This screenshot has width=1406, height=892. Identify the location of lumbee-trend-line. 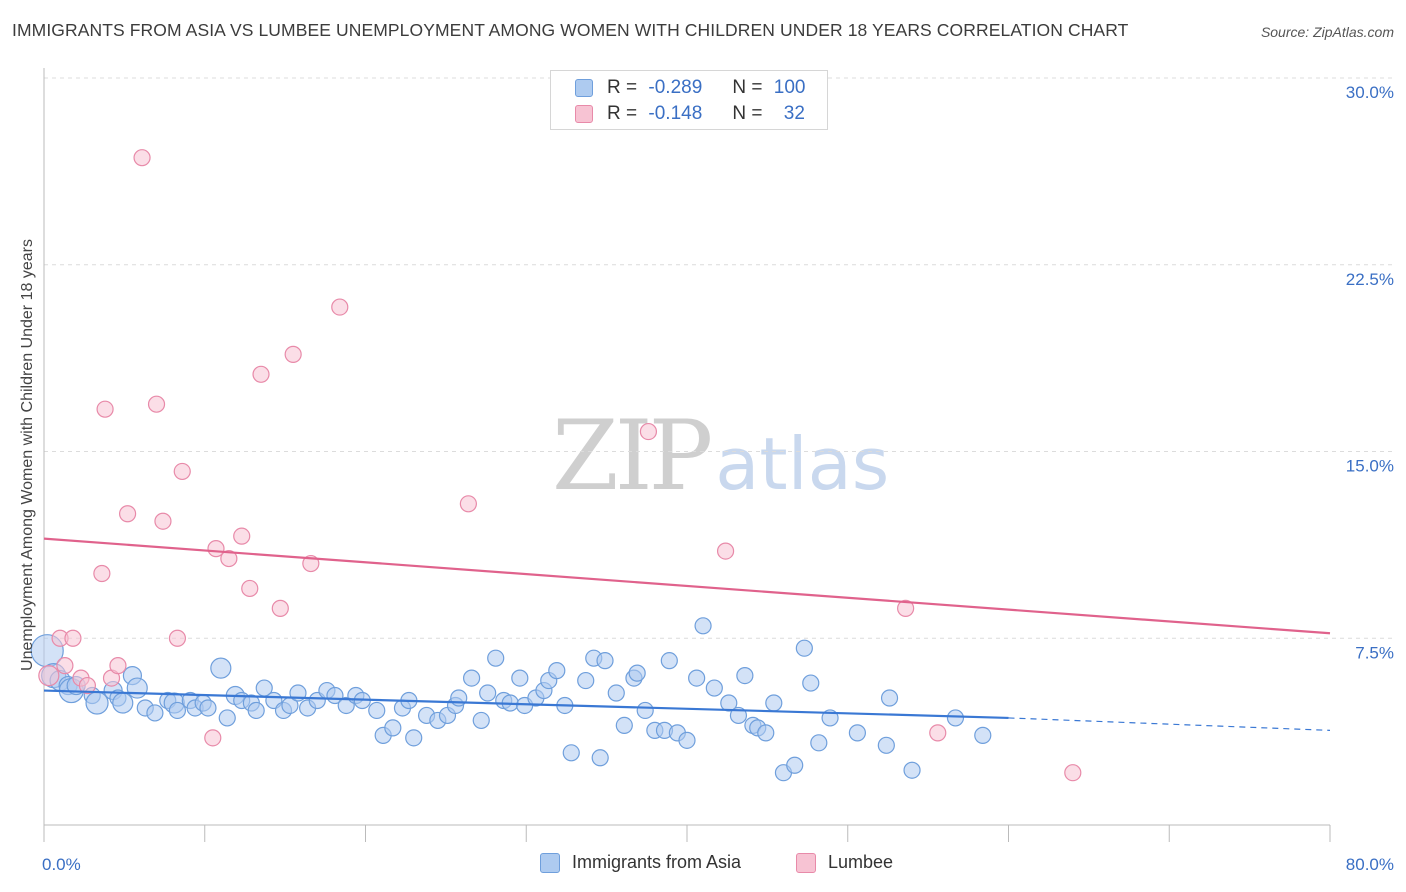
(687, 586).